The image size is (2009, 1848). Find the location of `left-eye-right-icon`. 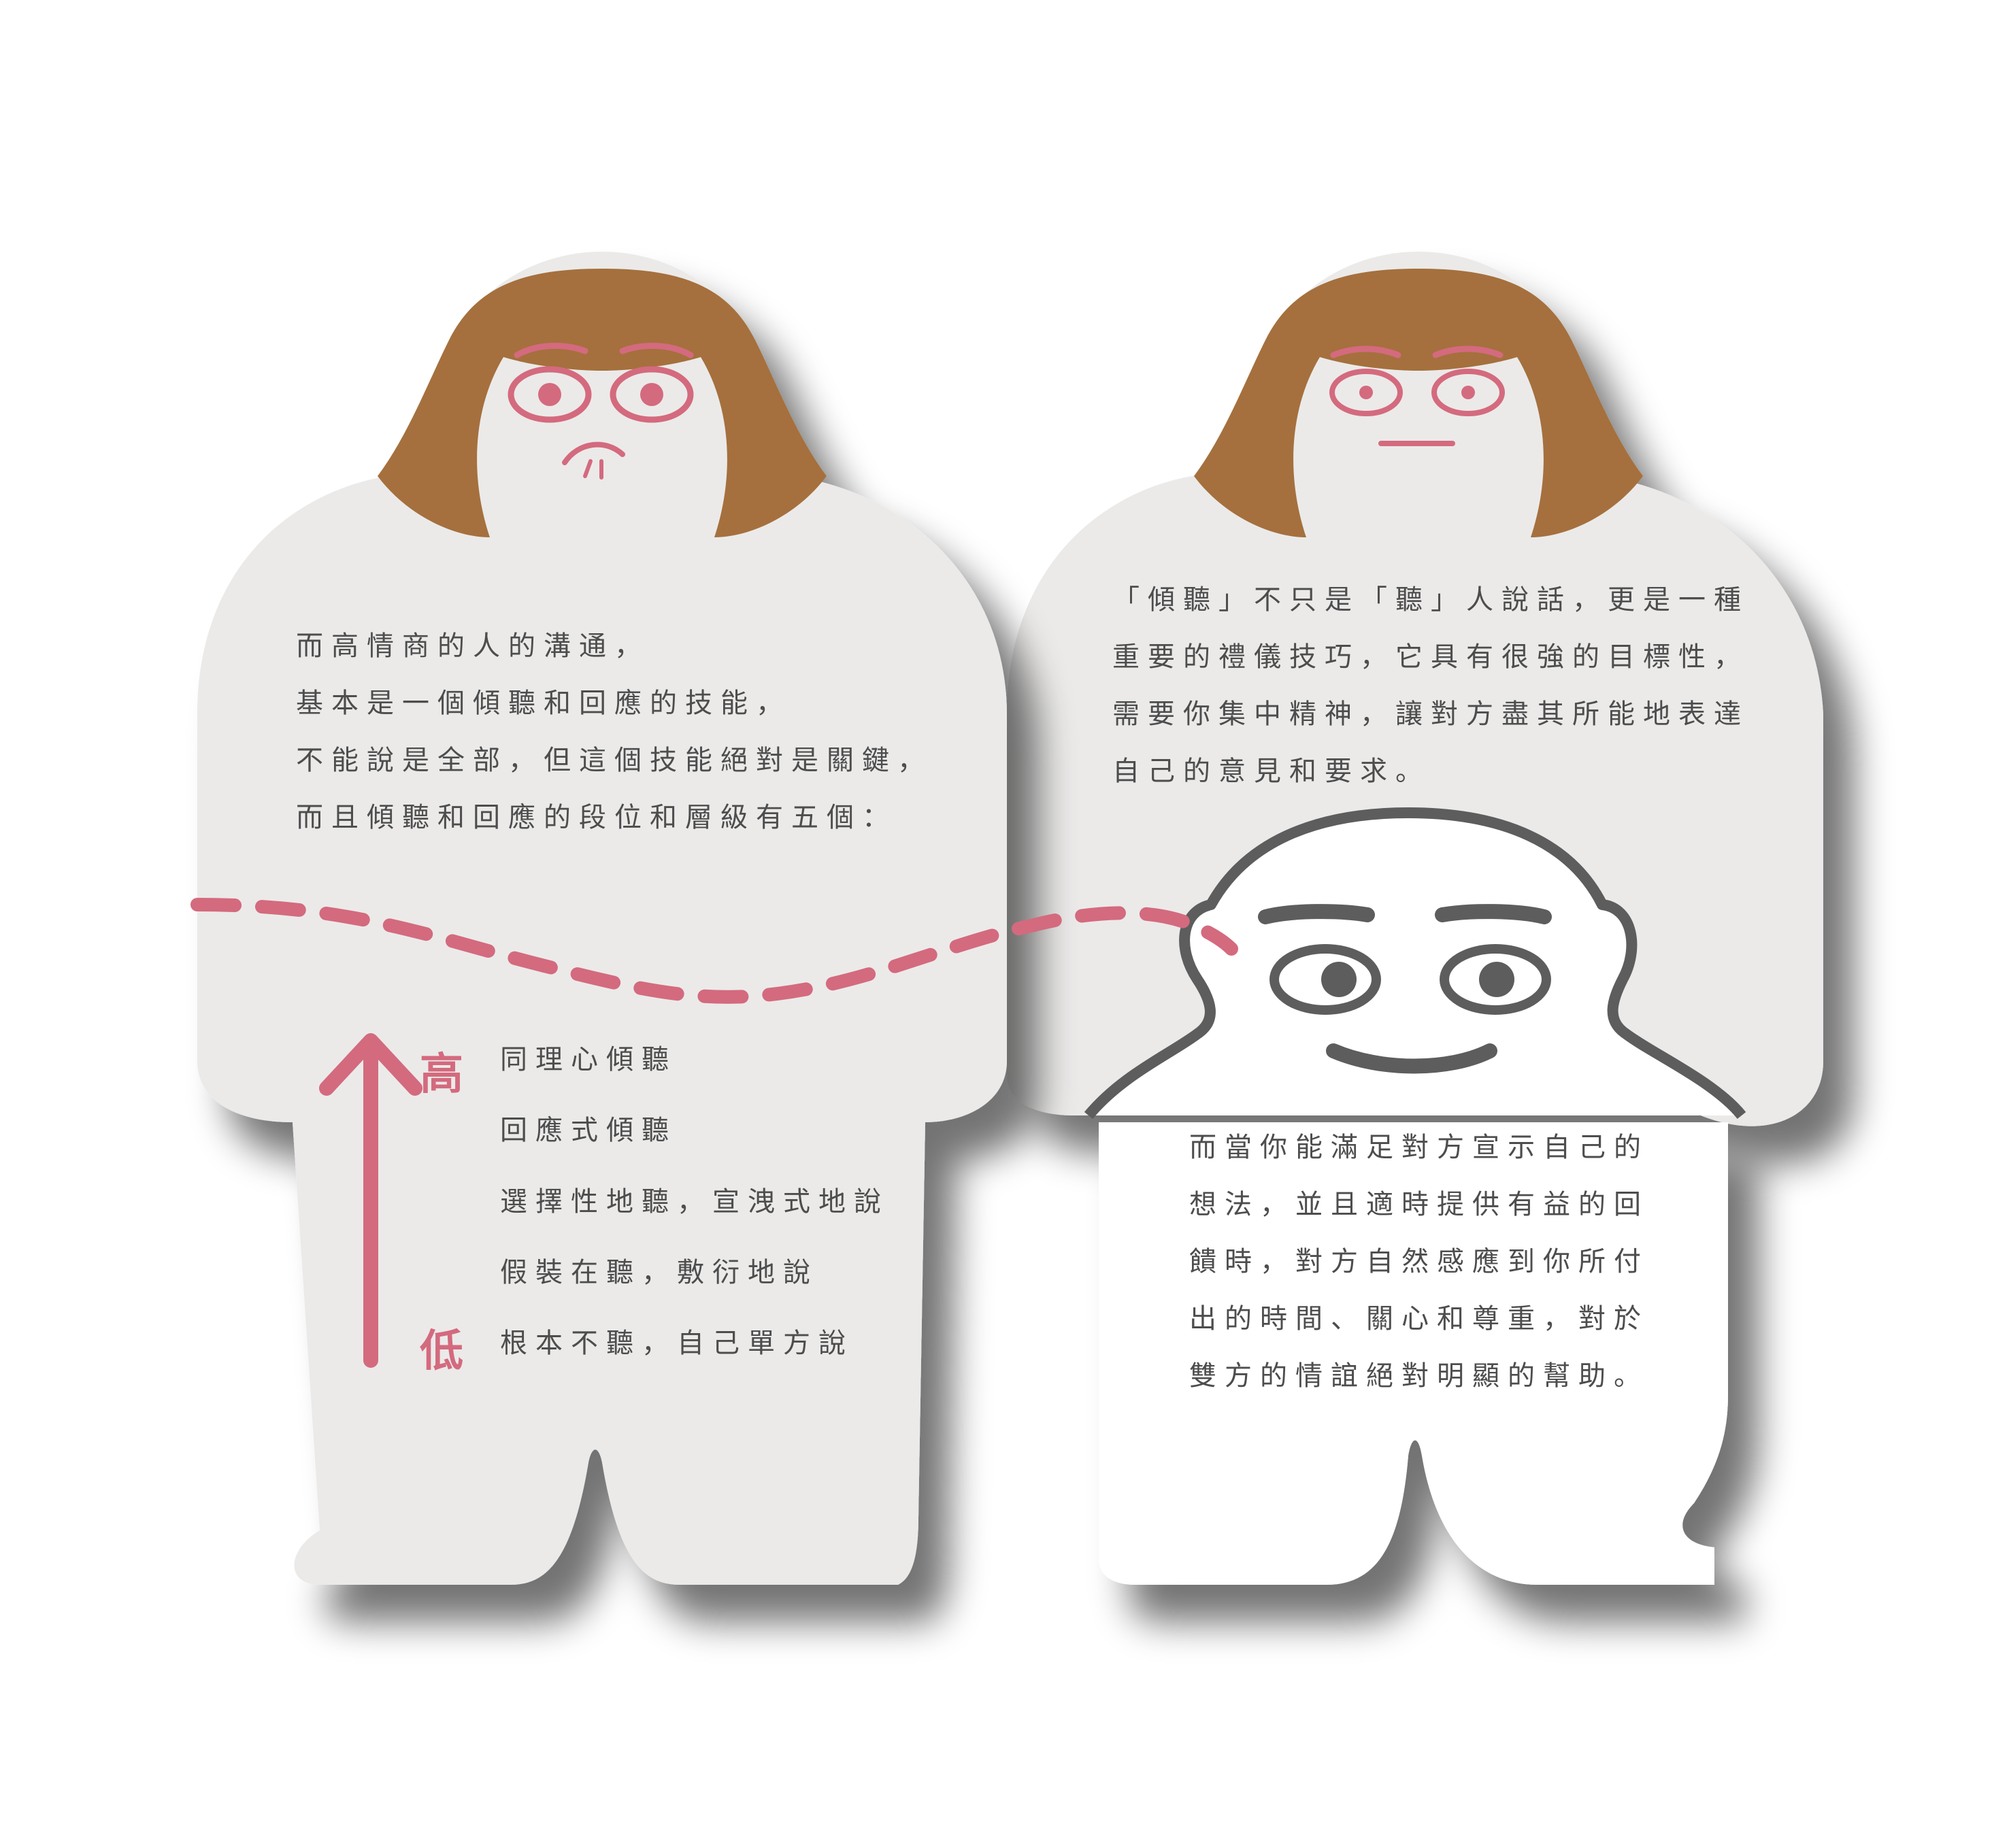

left-eye-right-icon is located at coordinates (652, 395).